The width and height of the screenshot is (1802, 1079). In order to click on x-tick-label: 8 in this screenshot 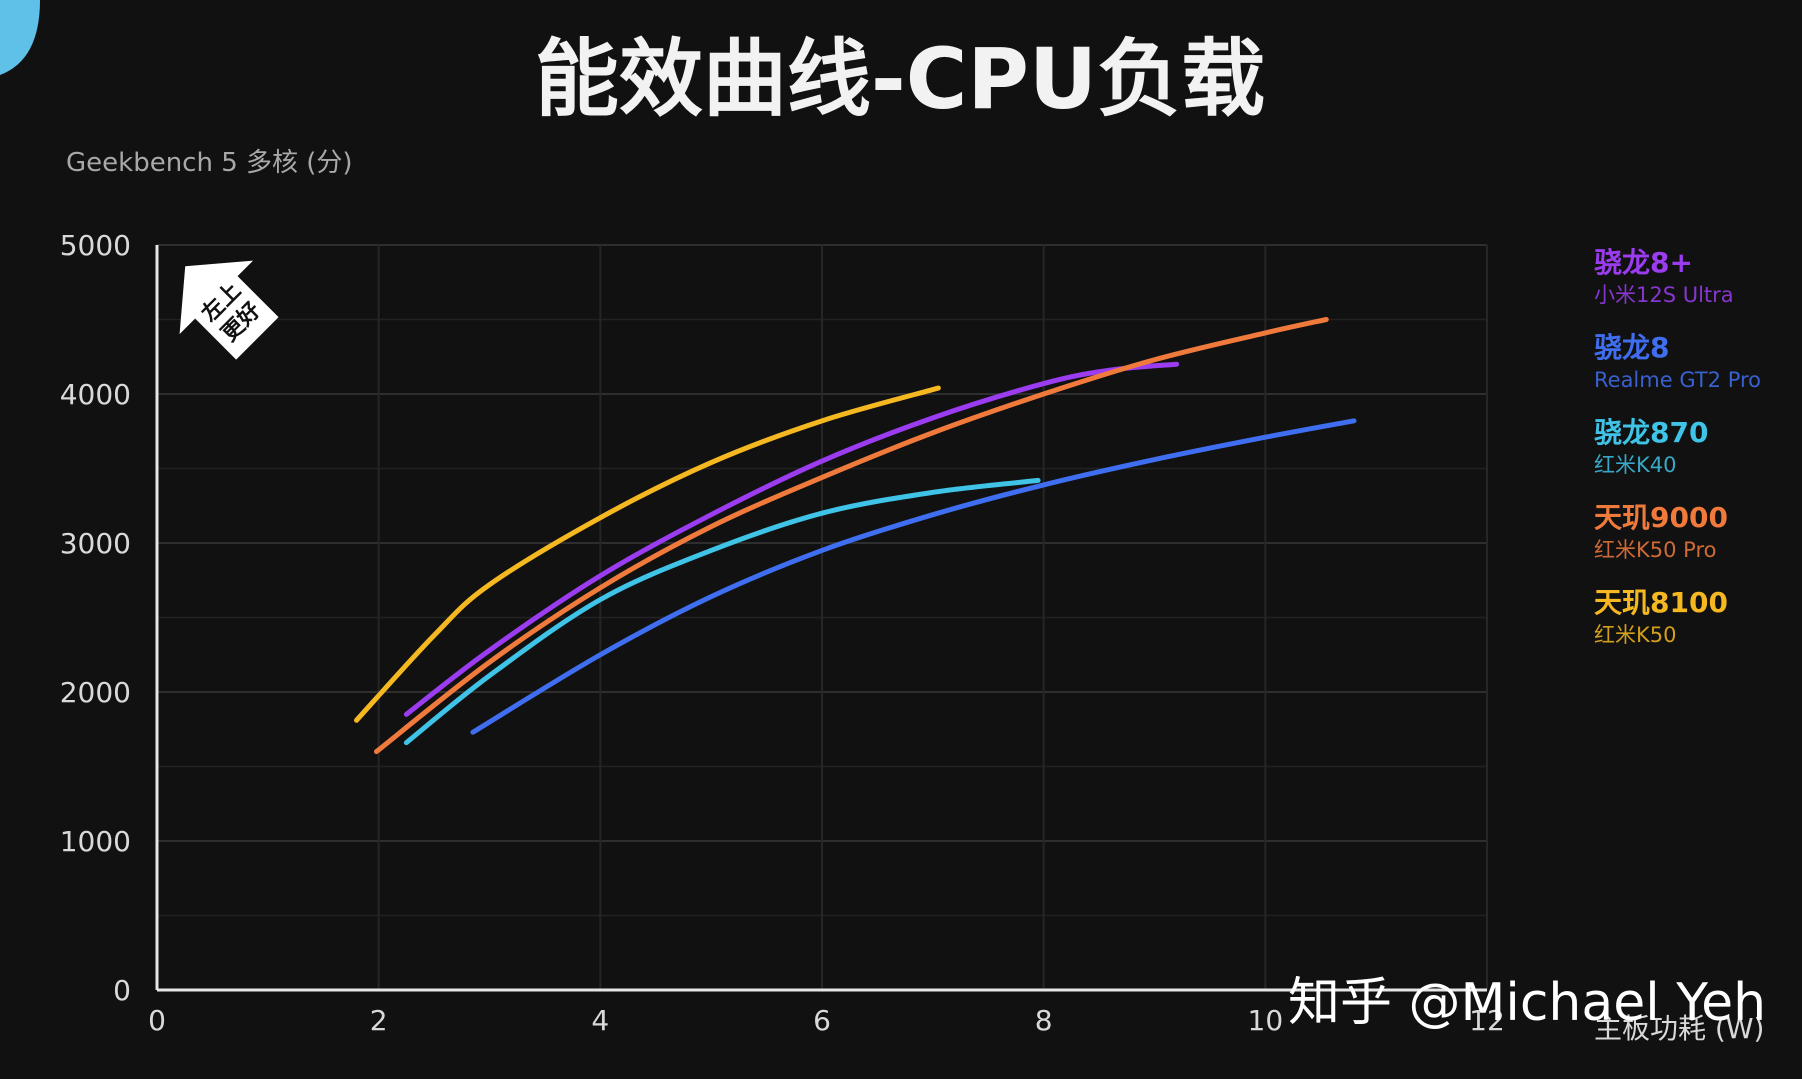, I will do `click(1044, 1020)`.